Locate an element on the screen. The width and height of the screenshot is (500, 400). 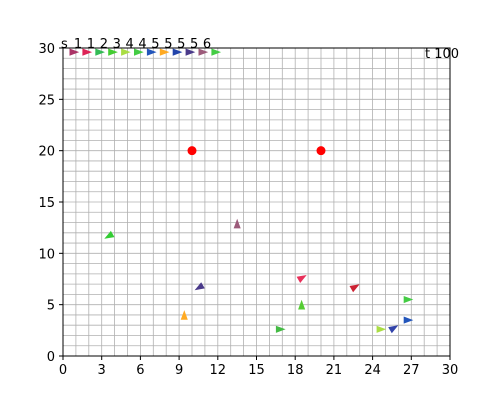
top-label: 6 is located at coordinates (207, 44).